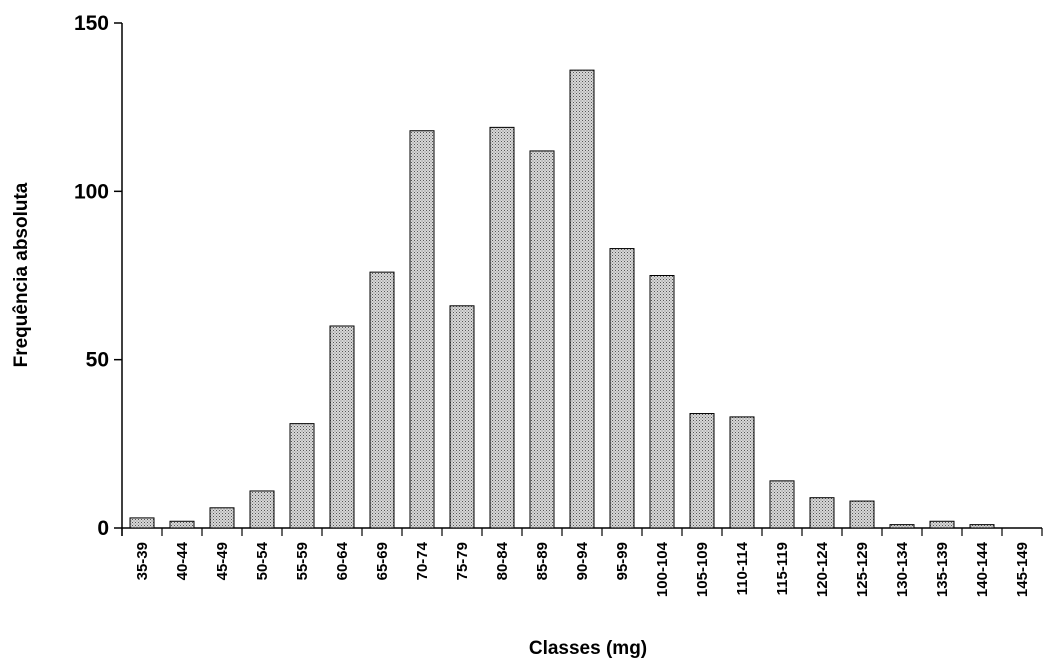 The image size is (1052, 666). What do you see at coordinates (98, 276) in the screenshot?
I see `y-axis: 0 50 100 150` at bounding box center [98, 276].